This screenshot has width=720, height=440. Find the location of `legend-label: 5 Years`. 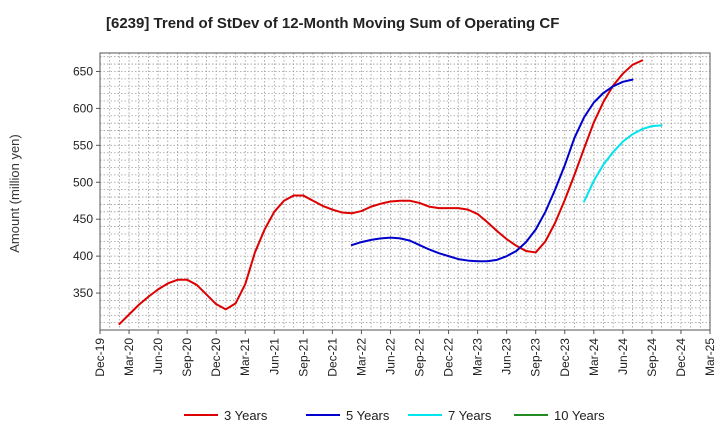

legend-label: 5 Years is located at coordinates (368, 415).